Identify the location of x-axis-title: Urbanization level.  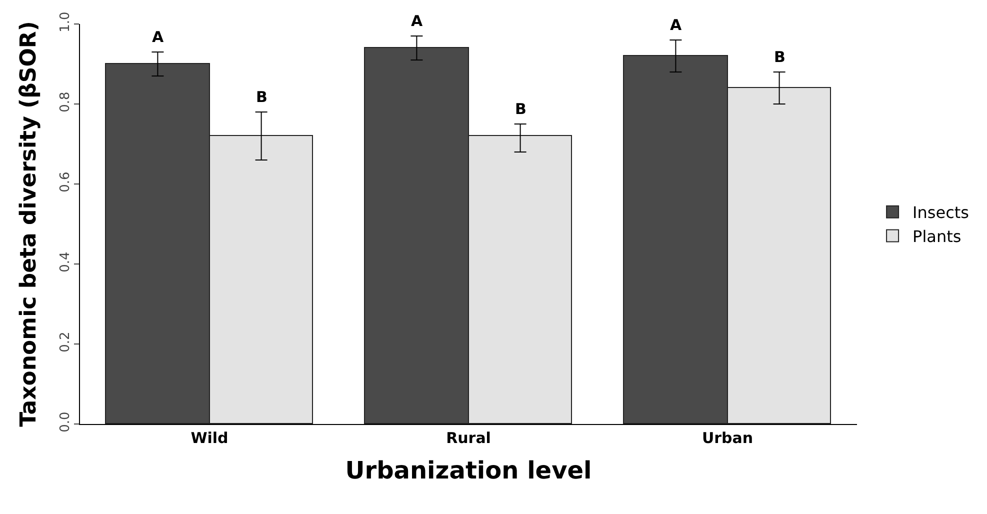
(468, 470).